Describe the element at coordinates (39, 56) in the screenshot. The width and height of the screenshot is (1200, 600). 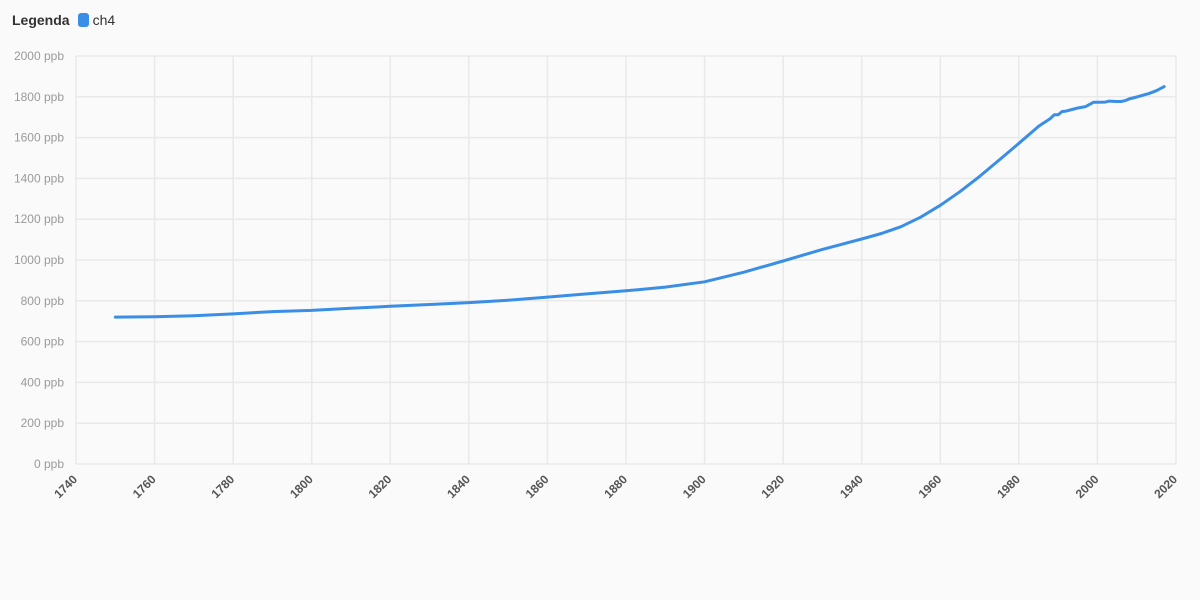
I see `y-tick-label: 2000 ppb` at that location.